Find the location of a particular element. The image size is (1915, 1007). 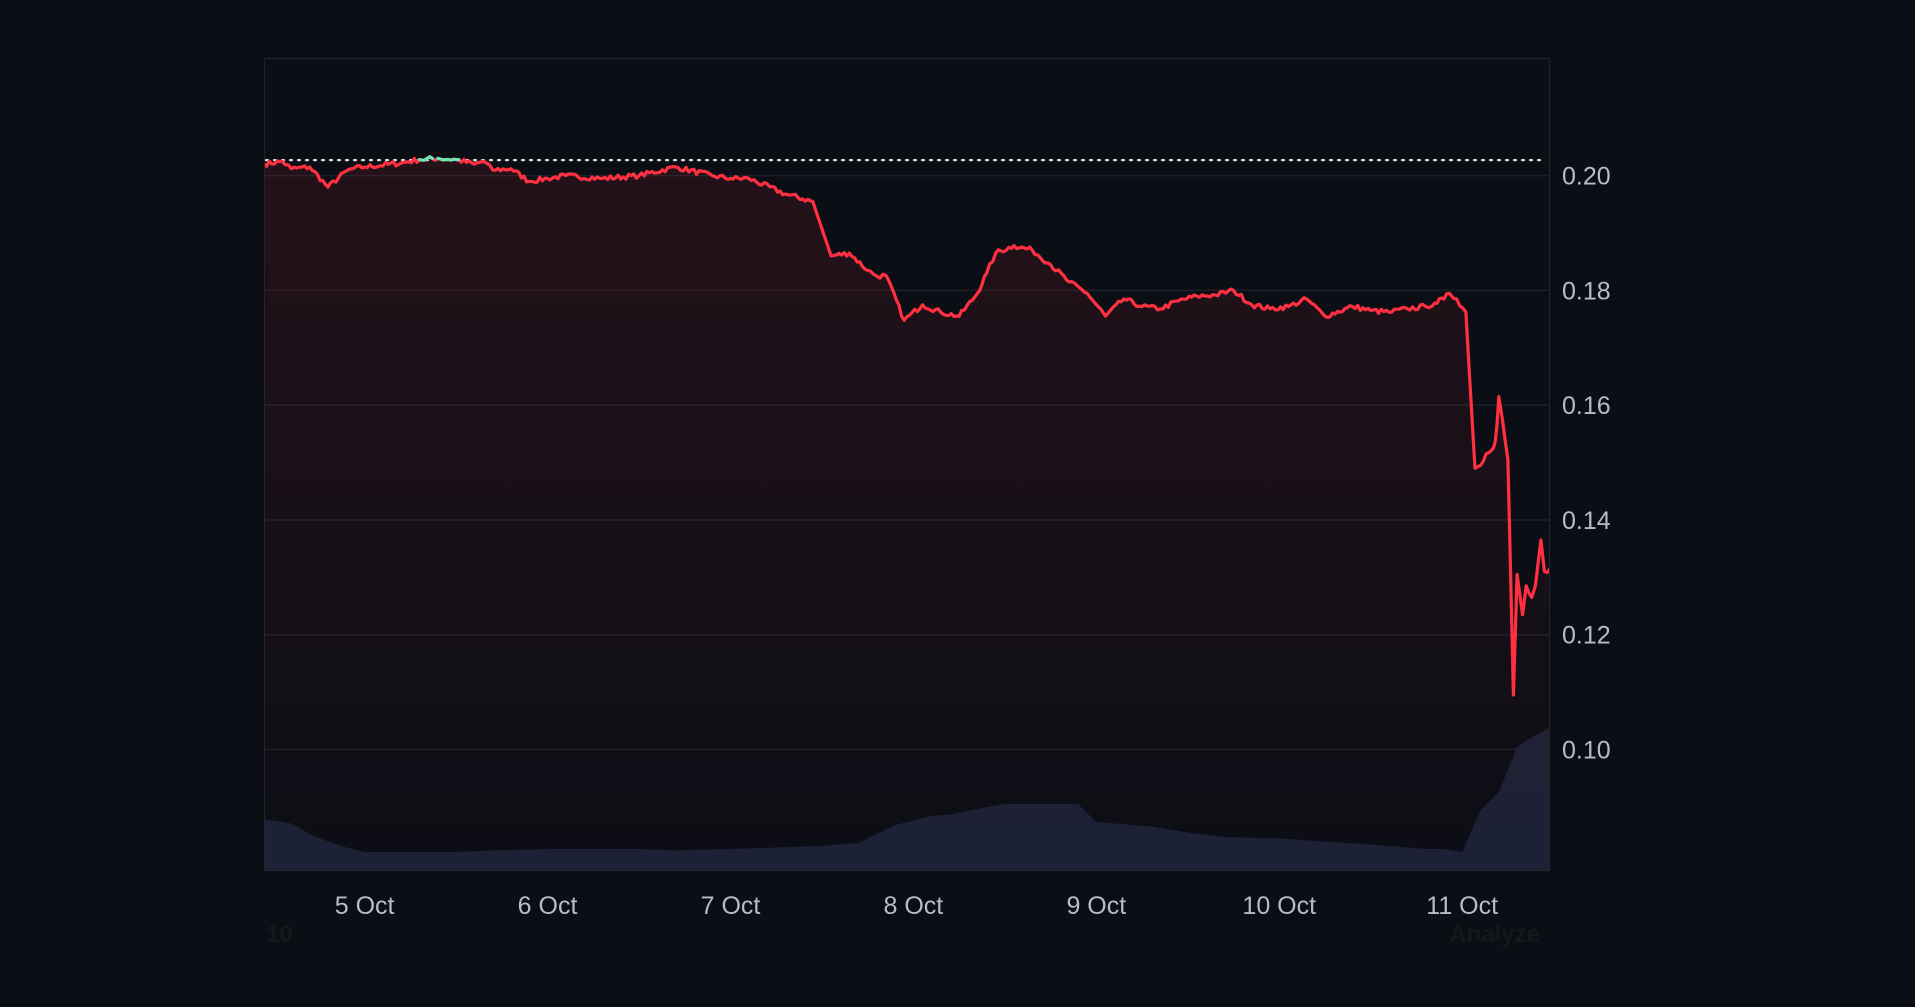

y-tick-label-3: 0.14 is located at coordinates (1586, 521).